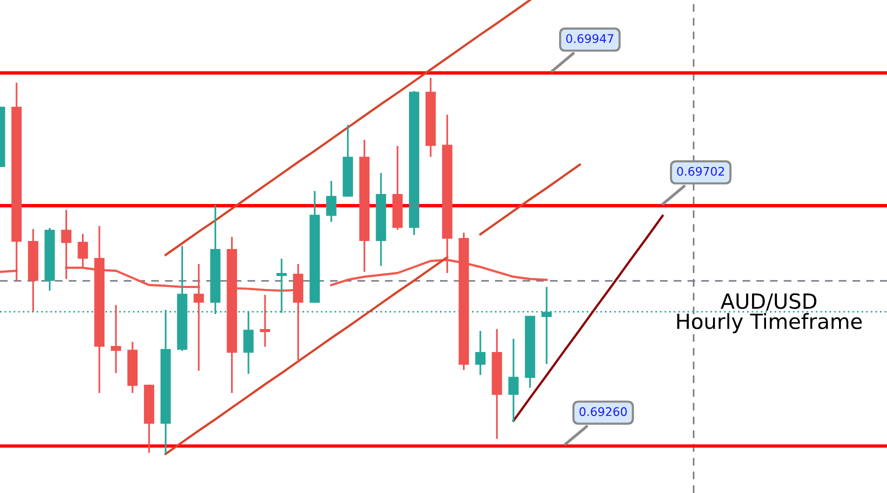 This screenshot has height=493, width=887. Describe the element at coordinates (769, 313) in the screenshot. I see `annotation: AUD/USD Hourly Timeframe` at that location.